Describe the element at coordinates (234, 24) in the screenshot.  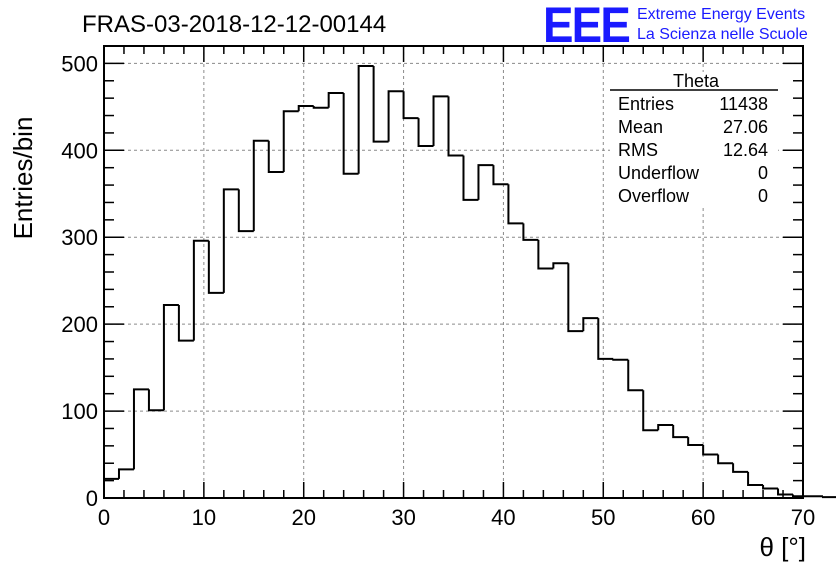
I see `chart-title: FRAS-03-2018-12-12-00144` at that location.